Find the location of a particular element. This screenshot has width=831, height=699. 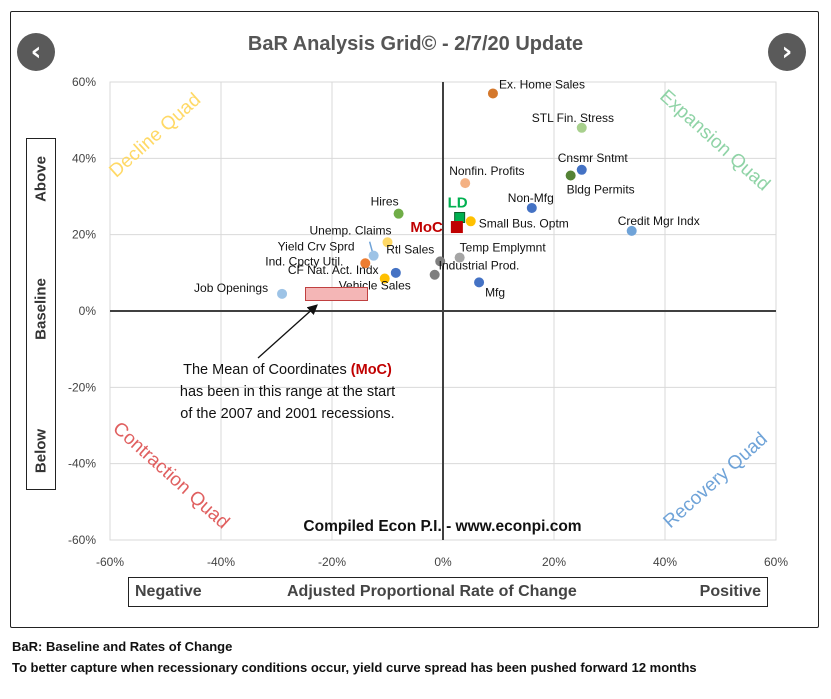

data-point-group: Job Openings is located at coordinates (241, 290).